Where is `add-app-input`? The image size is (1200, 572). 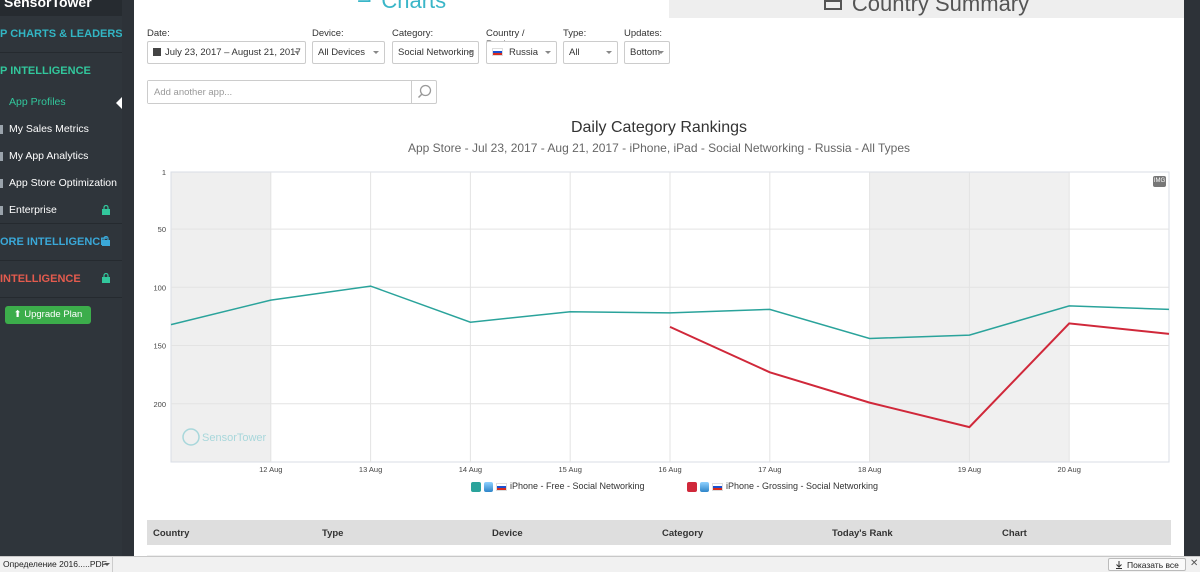 add-app-input is located at coordinates (279, 92).